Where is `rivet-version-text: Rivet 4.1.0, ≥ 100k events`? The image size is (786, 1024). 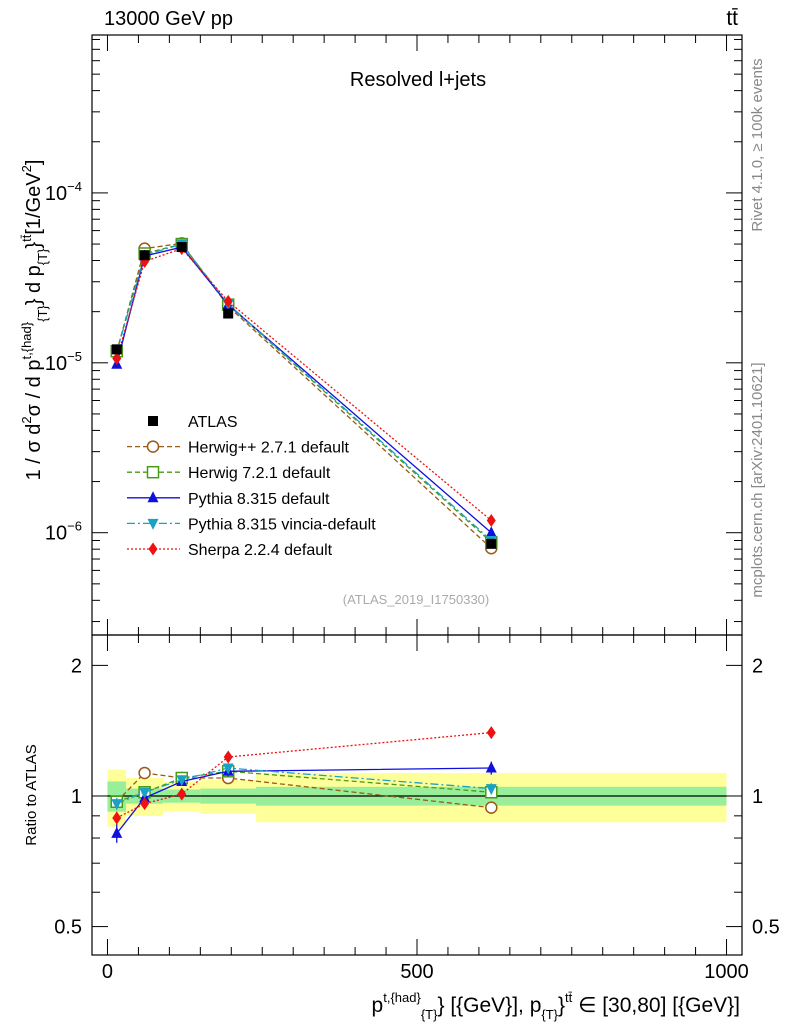 rivet-version-text: Rivet 4.1.0, ≥ 100k events is located at coordinates (757, 144).